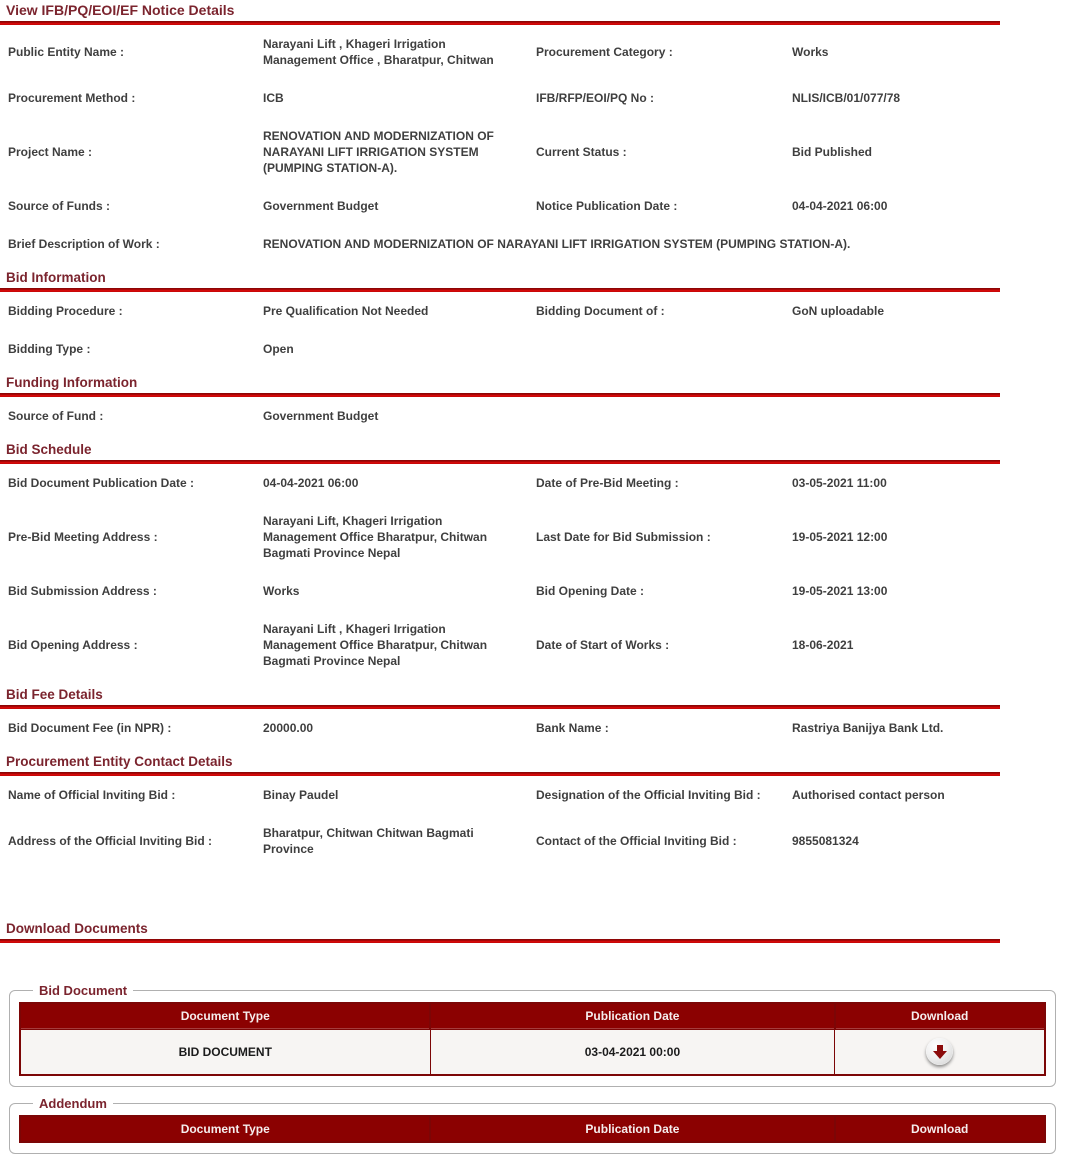  What do you see at coordinates (101, 483) in the screenshot?
I see `field-label: Bid Document Publication Date :` at bounding box center [101, 483].